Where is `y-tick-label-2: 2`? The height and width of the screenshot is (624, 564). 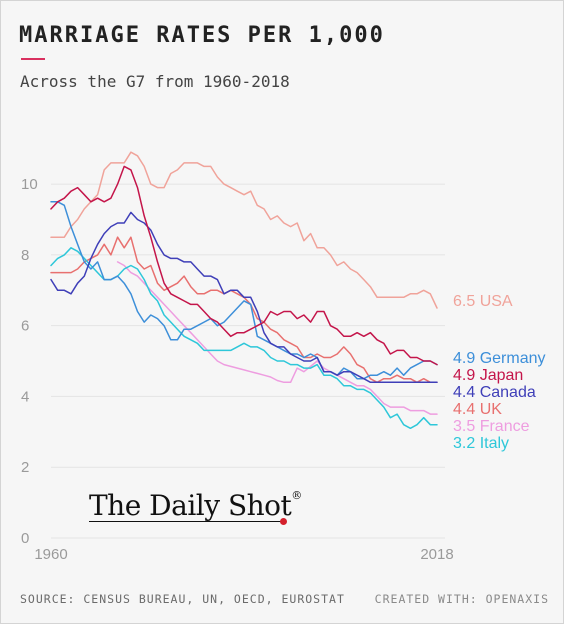
y-tick-label-2: 2 is located at coordinates (25, 467).